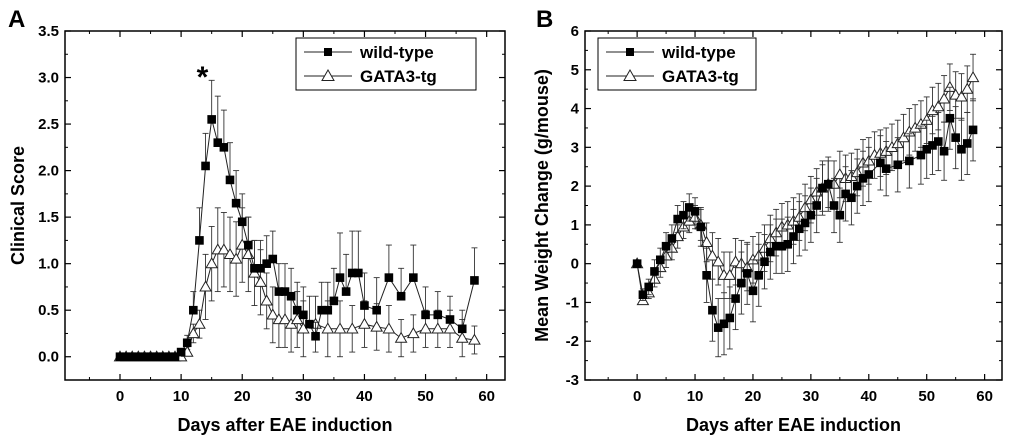 This screenshot has height=446, width=1024. Describe the element at coordinates (544, 19) in the screenshot. I see `panel-letter: B` at that location.